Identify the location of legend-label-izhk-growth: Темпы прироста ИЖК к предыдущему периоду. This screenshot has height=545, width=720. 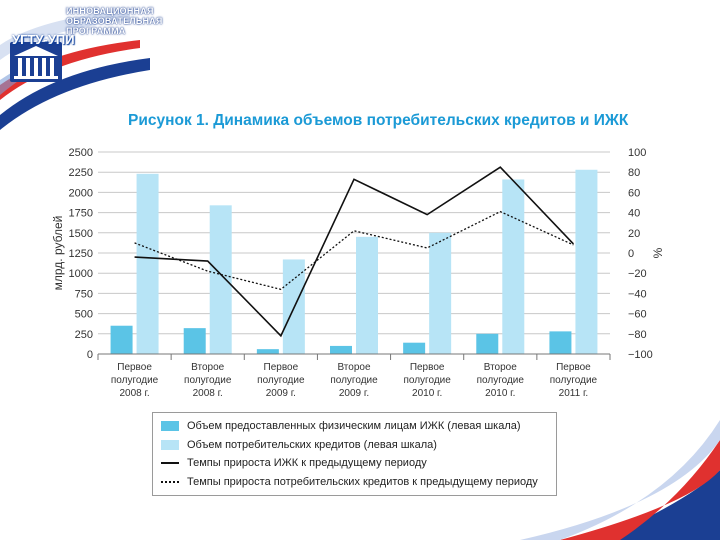
(307, 463).